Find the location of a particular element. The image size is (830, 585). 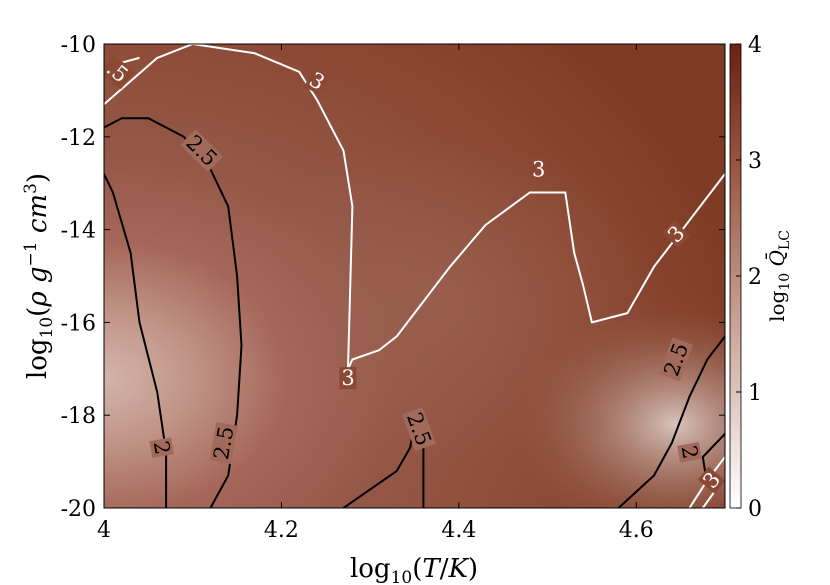

x-tick-label: 4.4 is located at coordinates (458, 530).